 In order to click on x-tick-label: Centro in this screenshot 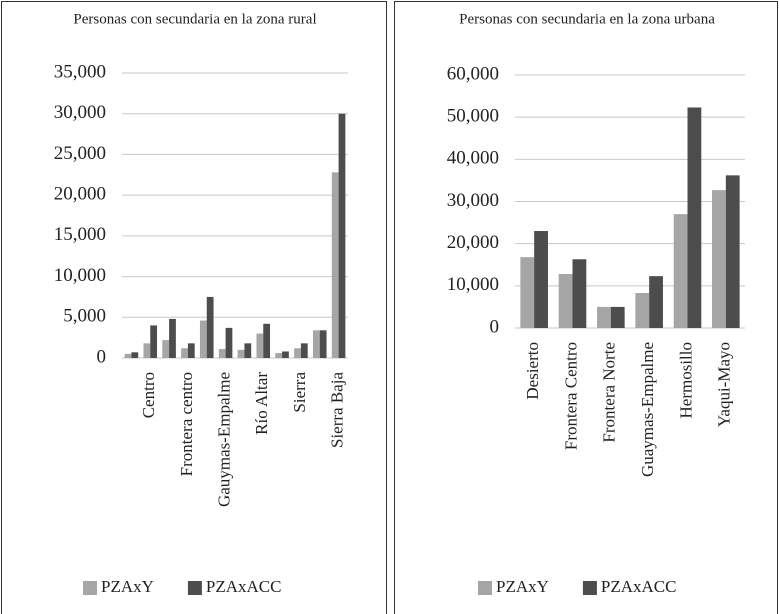, I will do `click(148, 395)`.